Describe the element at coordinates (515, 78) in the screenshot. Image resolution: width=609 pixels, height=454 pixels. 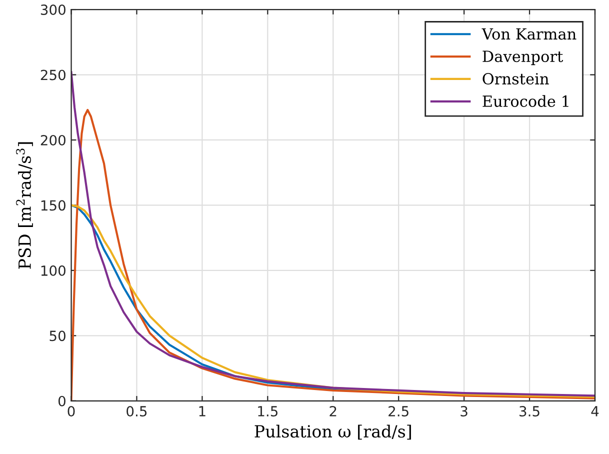
I see `legend-label: Ornstein` at that location.